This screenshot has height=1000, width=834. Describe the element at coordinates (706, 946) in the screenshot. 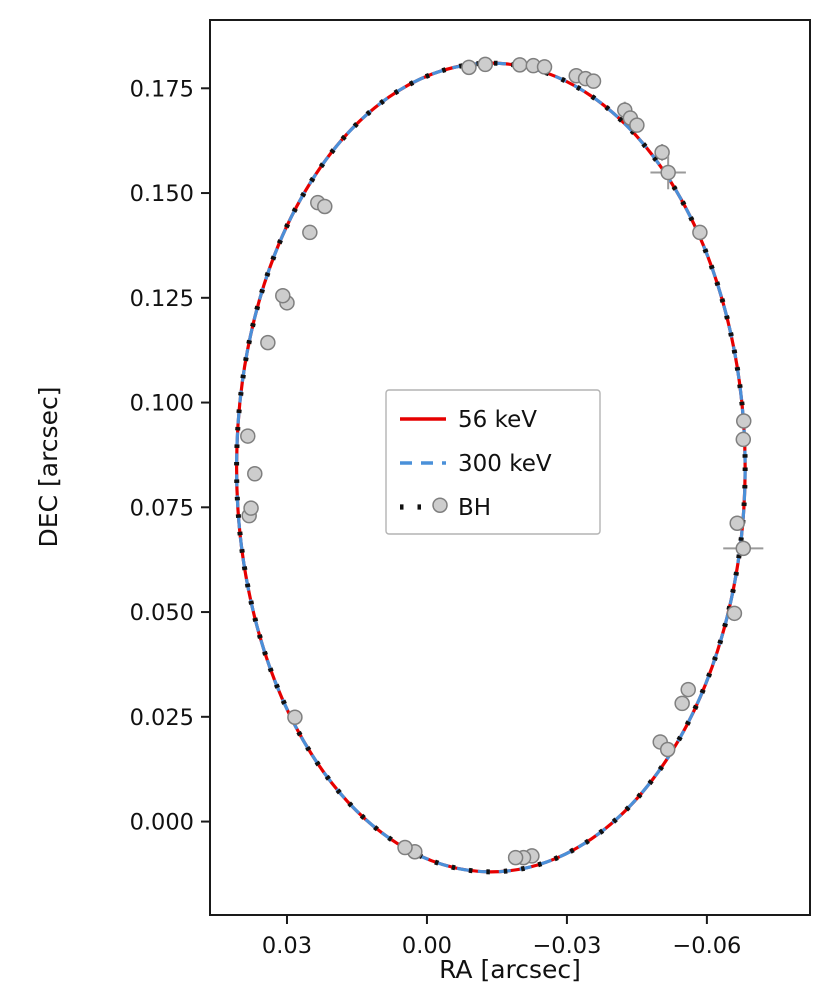

I see `x-tick-label: −0.06` at that location.